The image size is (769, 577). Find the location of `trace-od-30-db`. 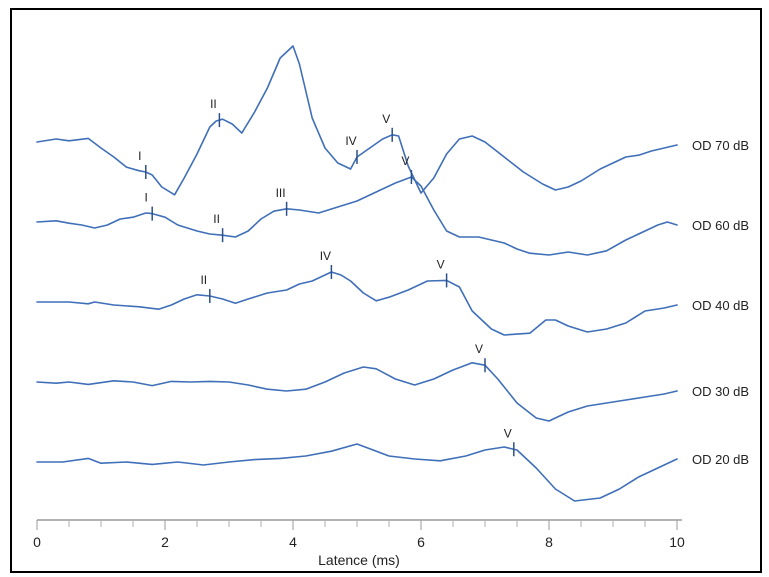

trace-od-30-db is located at coordinates (357, 392).